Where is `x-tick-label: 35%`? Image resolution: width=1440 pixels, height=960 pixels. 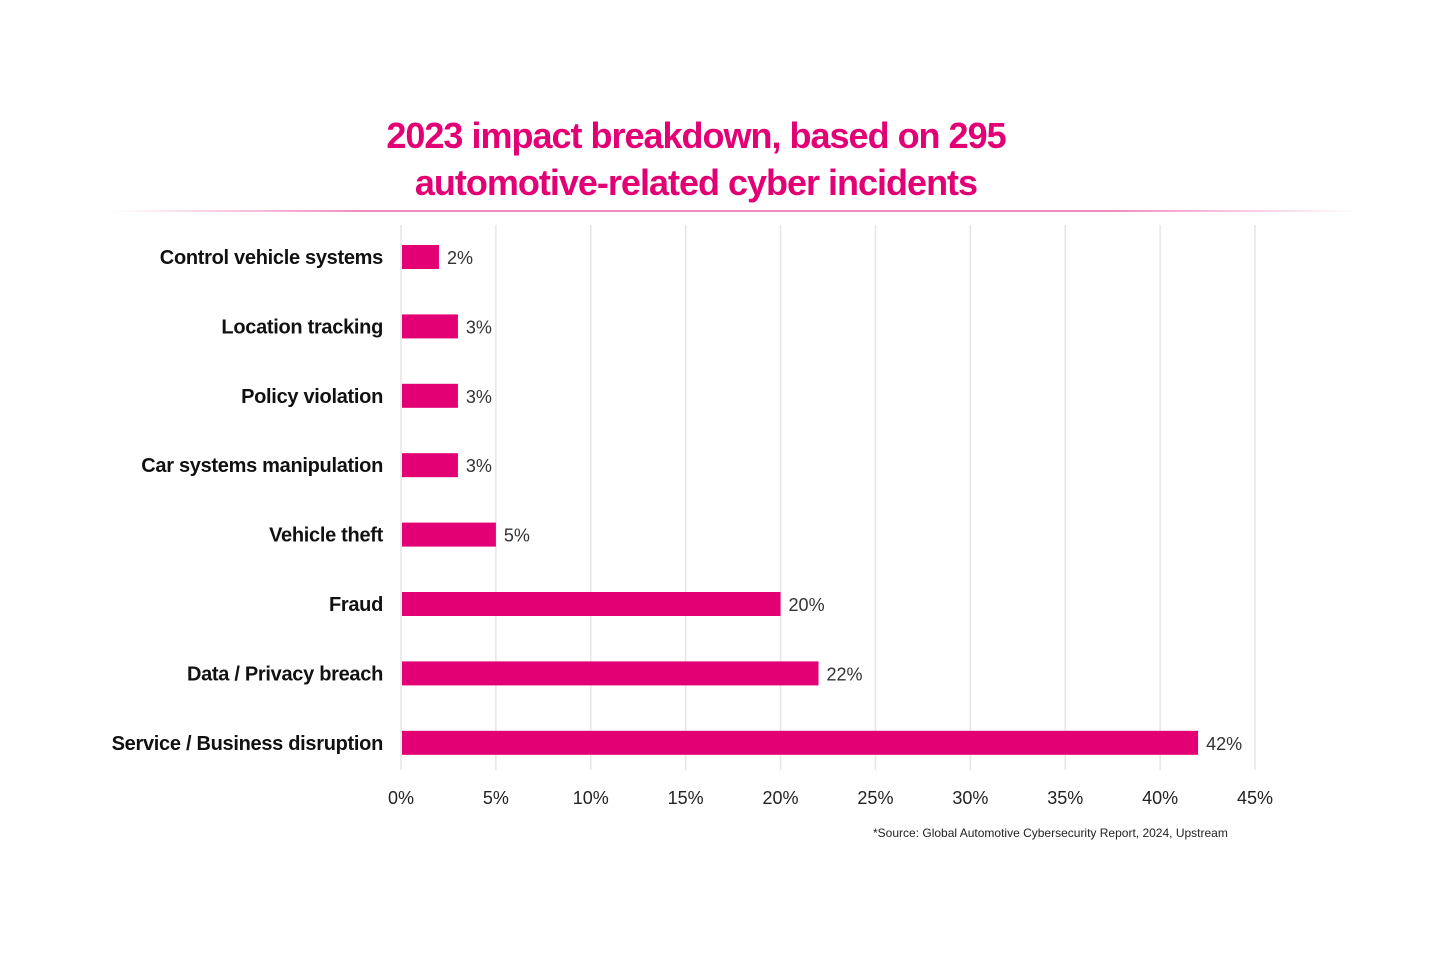
x-tick-label: 35% is located at coordinates (1065, 798).